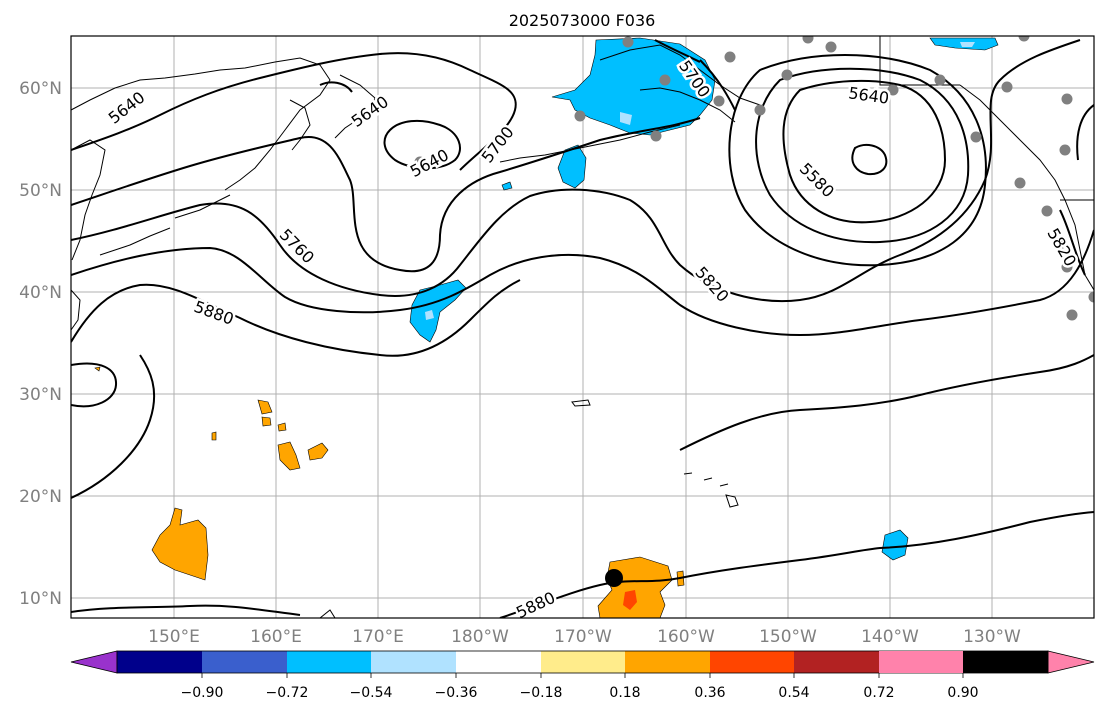  I want to click on lon-label: 160°W, so click(686, 637).